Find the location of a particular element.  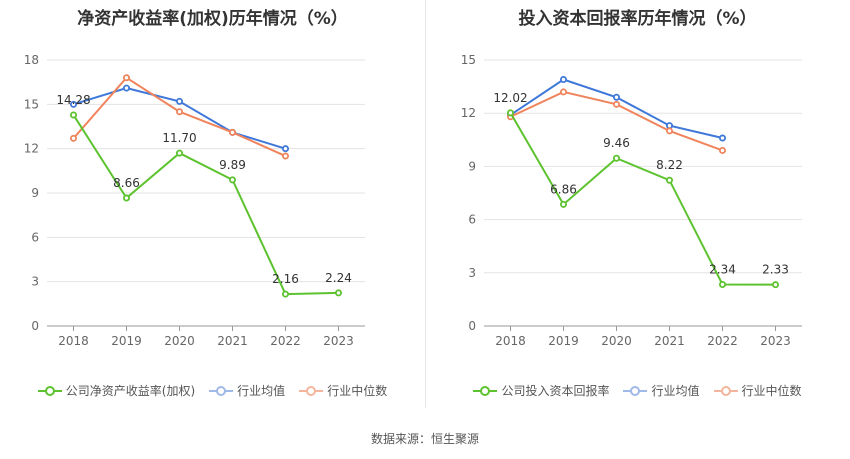

data-label: 2.33 is located at coordinates (775, 270).